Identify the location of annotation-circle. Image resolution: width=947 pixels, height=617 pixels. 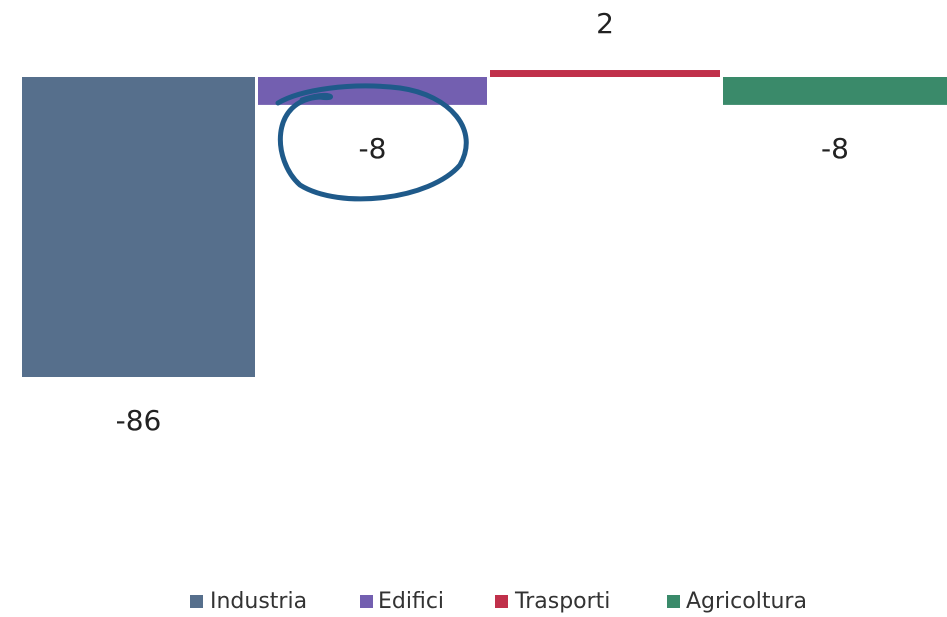
(372, 142).